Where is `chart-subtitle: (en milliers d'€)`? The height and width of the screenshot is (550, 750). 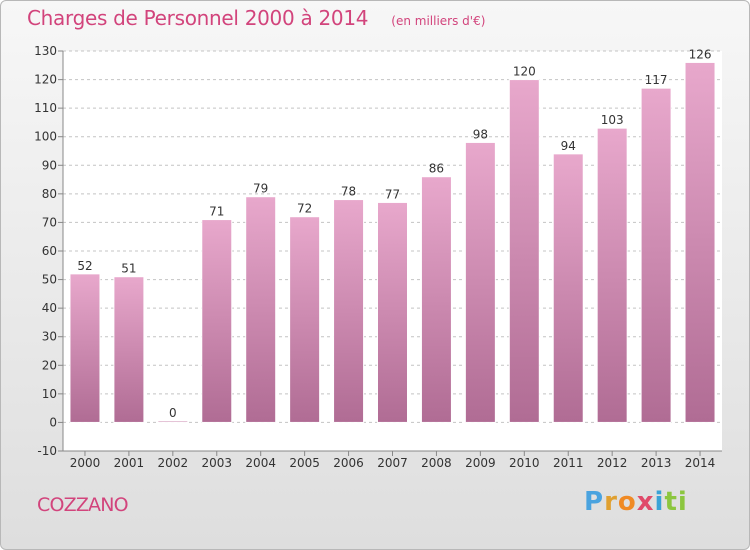
chart-subtitle: (en milliers d'€) is located at coordinates (438, 21).